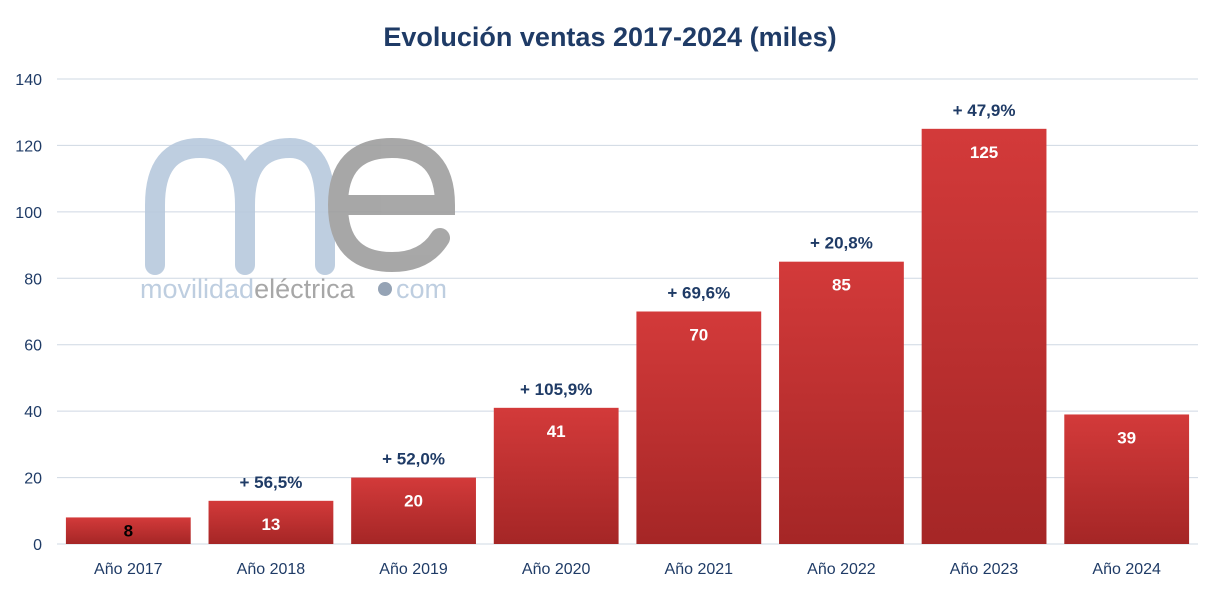  Describe the element at coordinates (385, 289) in the screenshot. I see `watermark-dot-icon` at that location.